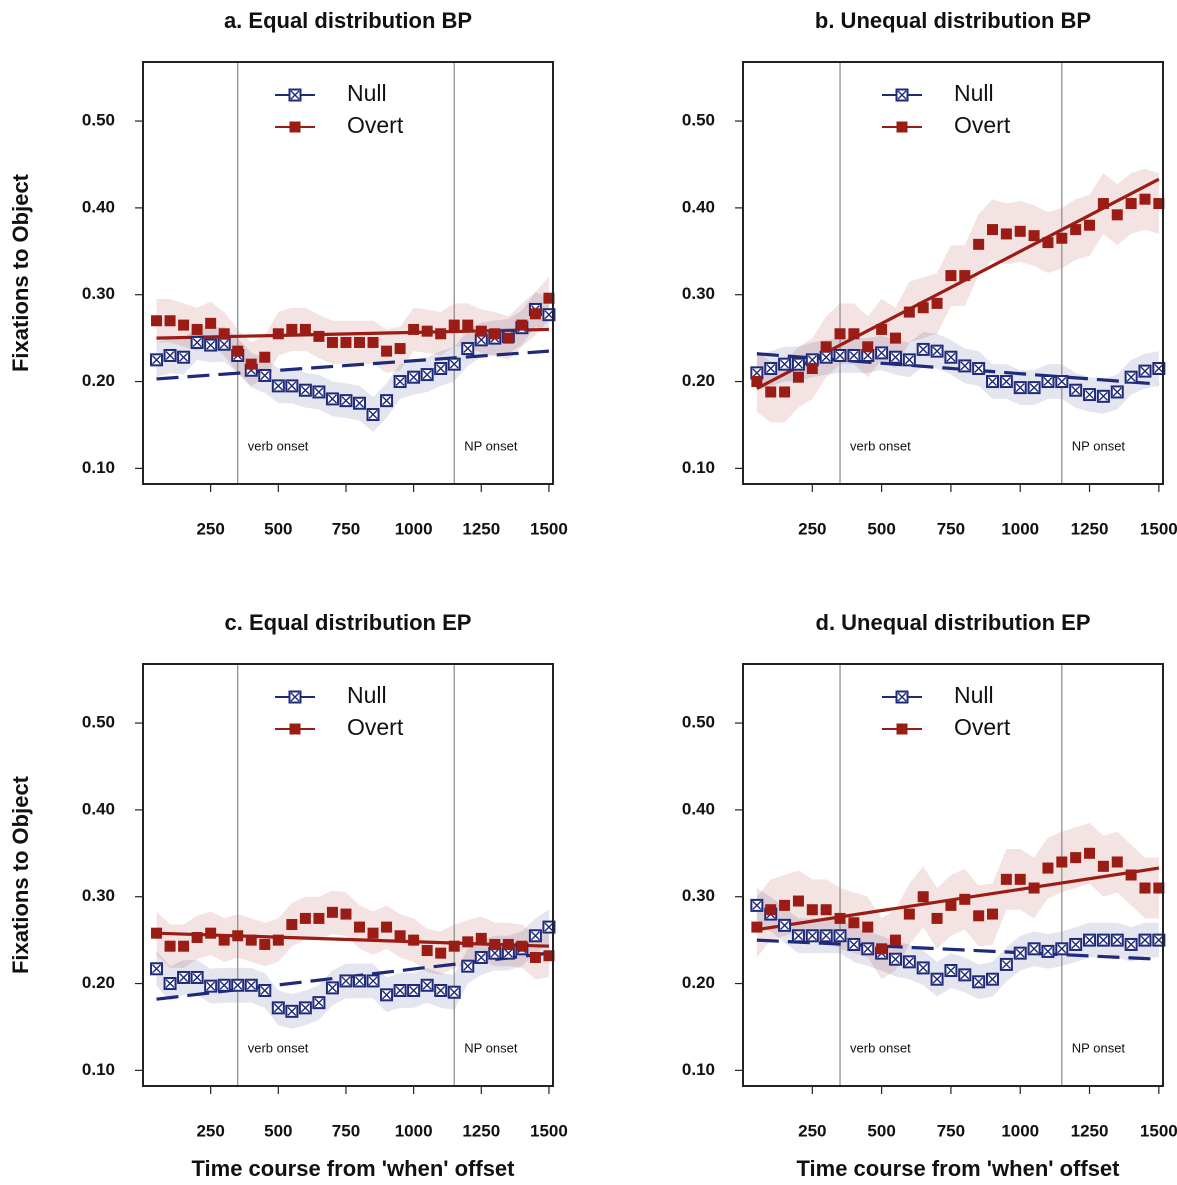 This screenshot has height=1185, width=1177. What do you see at coordinates (1020, 1130) in the screenshot?
I see `x-tick-label: 1000` at bounding box center [1020, 1130].